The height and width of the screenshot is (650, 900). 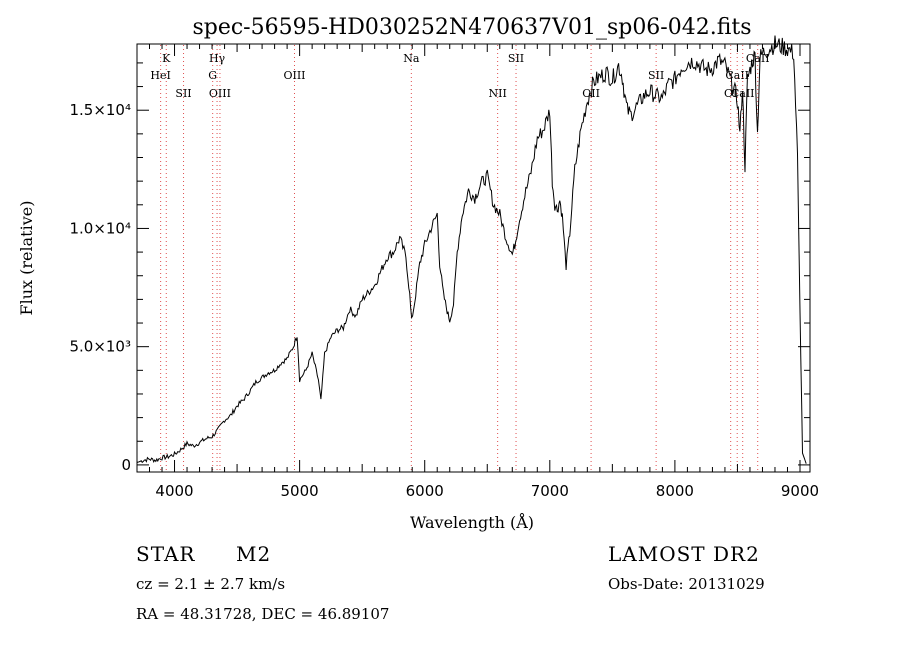 What do you see at coordinates (174, 491) in the screenshot?
I see `x-tick-label: 4000` at bounding box center [174, 491].